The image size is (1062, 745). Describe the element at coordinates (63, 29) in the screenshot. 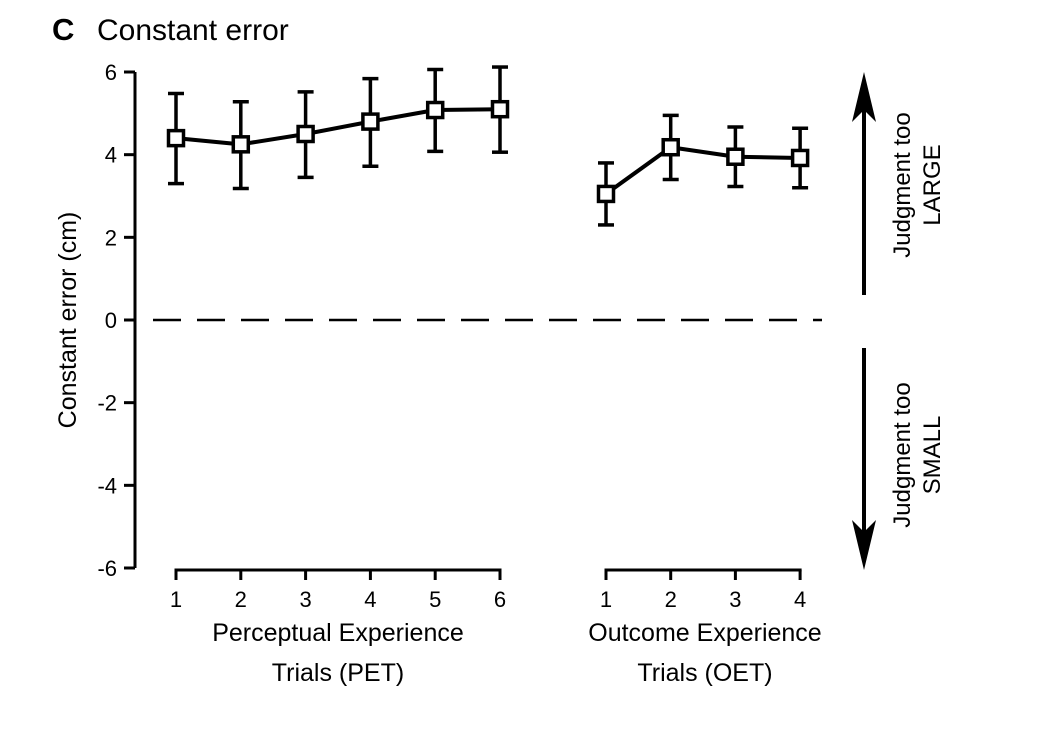

I see `panel-letter: C` at that location.